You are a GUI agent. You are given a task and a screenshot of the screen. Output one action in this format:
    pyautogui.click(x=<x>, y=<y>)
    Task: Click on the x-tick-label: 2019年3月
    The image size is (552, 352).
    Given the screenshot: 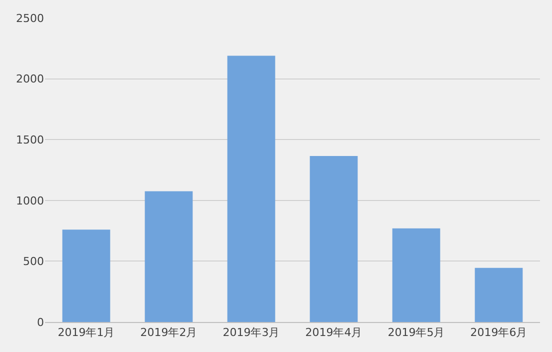 What is the action you would take?
    pyautogui.click(x=251, y=333)
    